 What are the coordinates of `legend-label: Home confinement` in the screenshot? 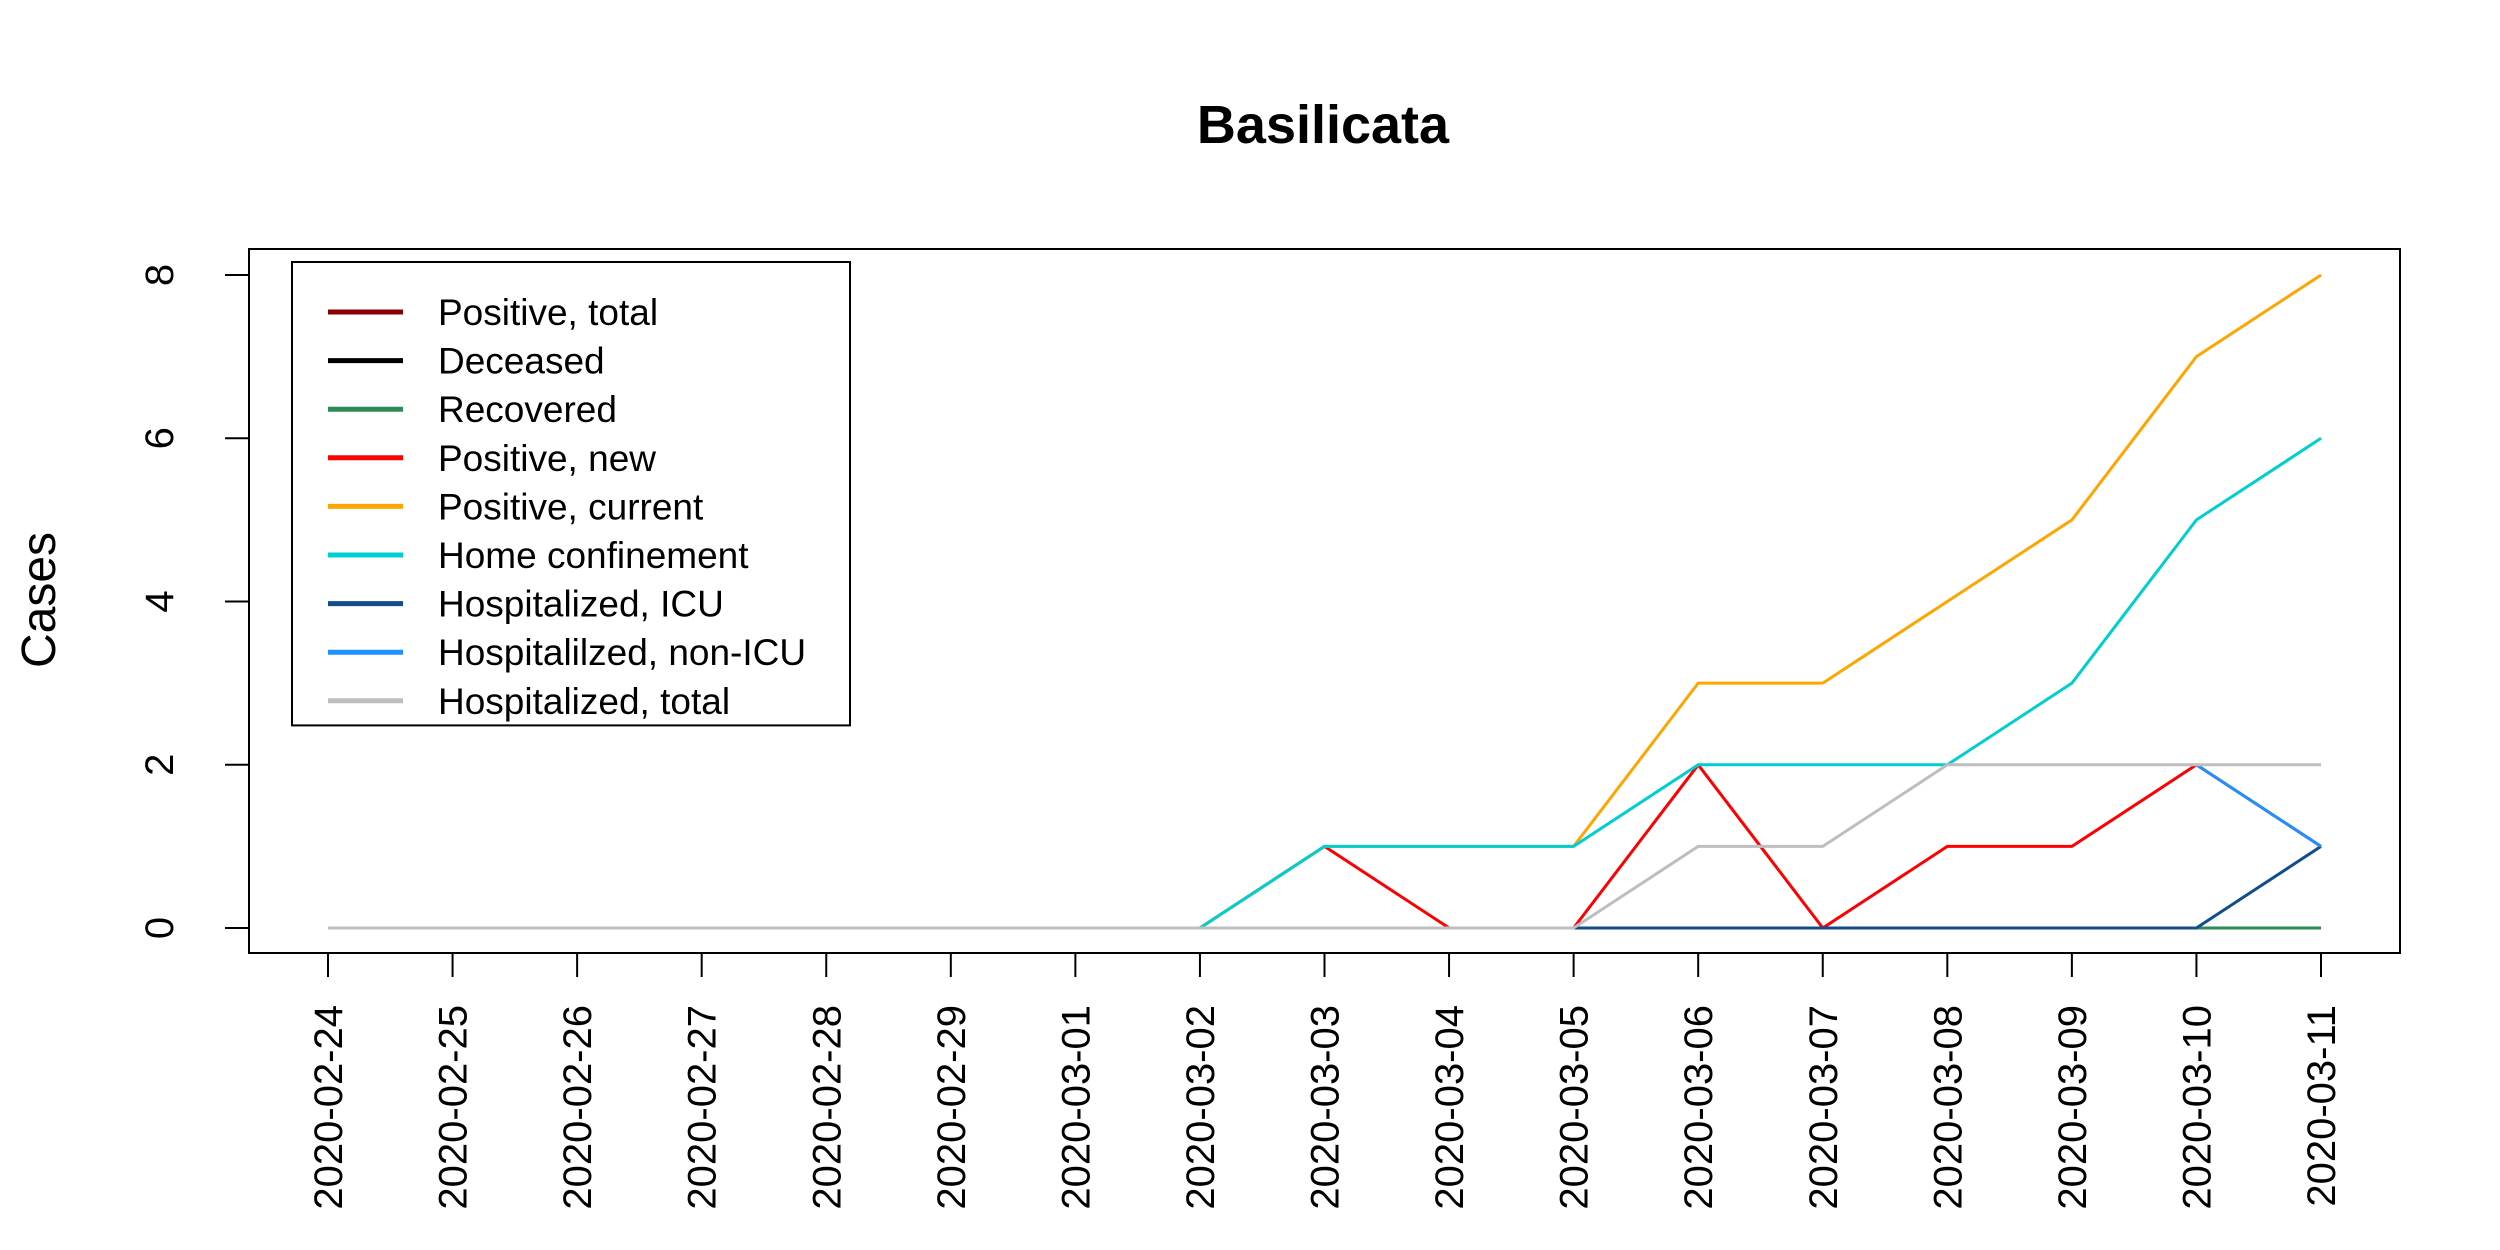 It's located at (593, 555).